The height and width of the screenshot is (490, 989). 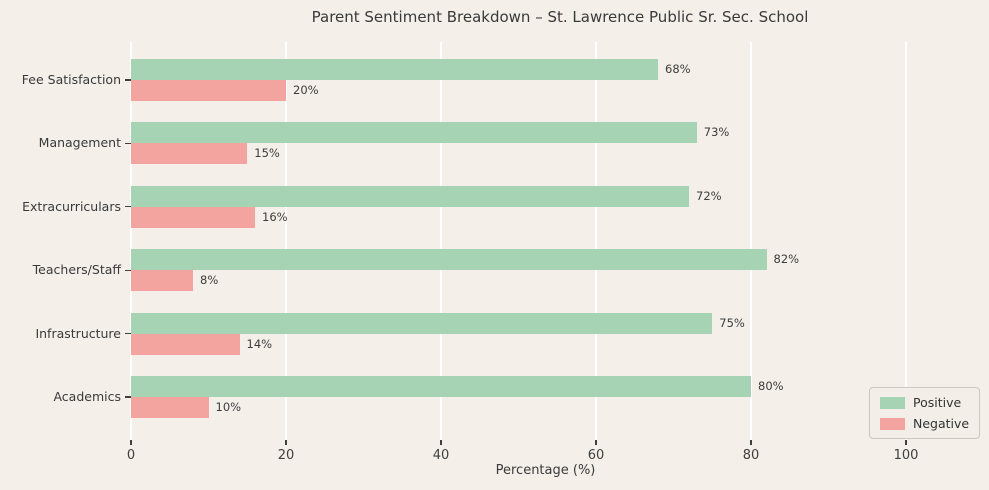 What do you see at coordinates (751, 455) in the screenshot?
I see `x-tick-label: 80` at bounding box center [751, 455].